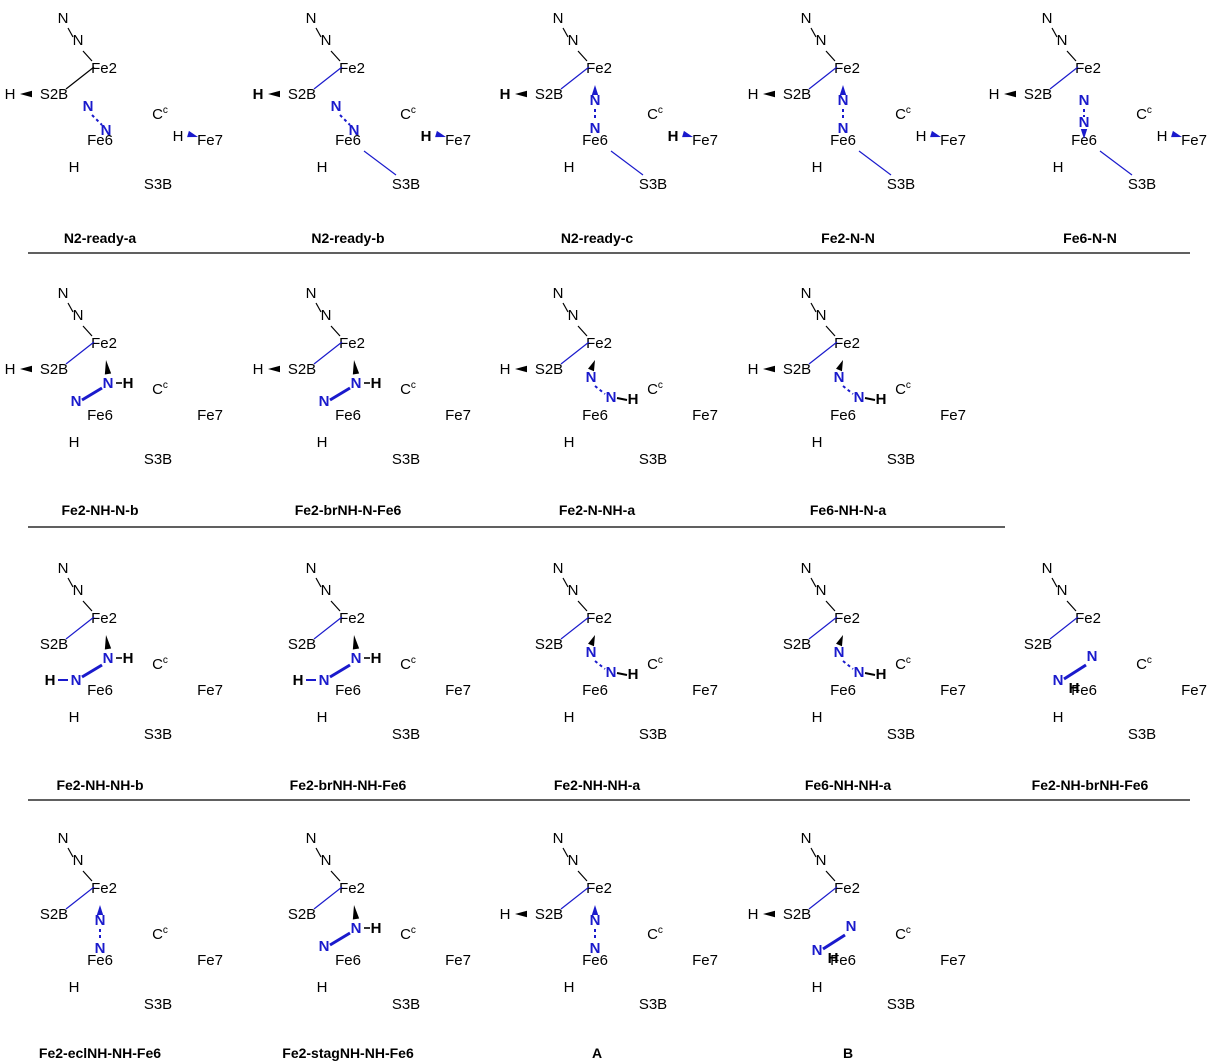 The width and height of the screenshot is (1211, 1064). I want to click on structure-label: Fe2-brNH-NH-Fe6, so click(348, 785).